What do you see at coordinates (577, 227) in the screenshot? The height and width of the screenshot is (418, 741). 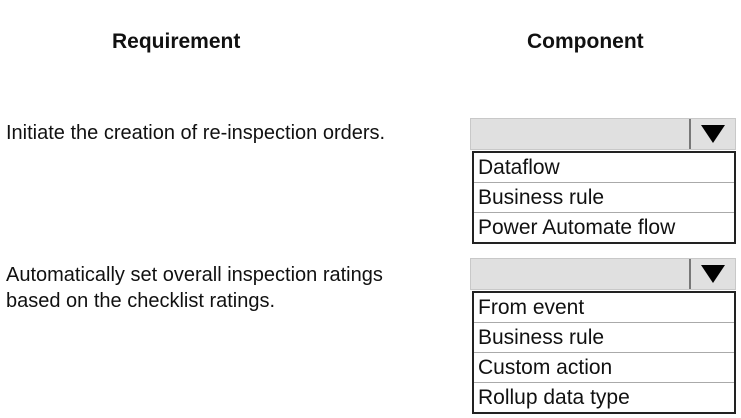 I see `option-power-automate-flow: Power Automate flow` at bounding box center [577, 227].